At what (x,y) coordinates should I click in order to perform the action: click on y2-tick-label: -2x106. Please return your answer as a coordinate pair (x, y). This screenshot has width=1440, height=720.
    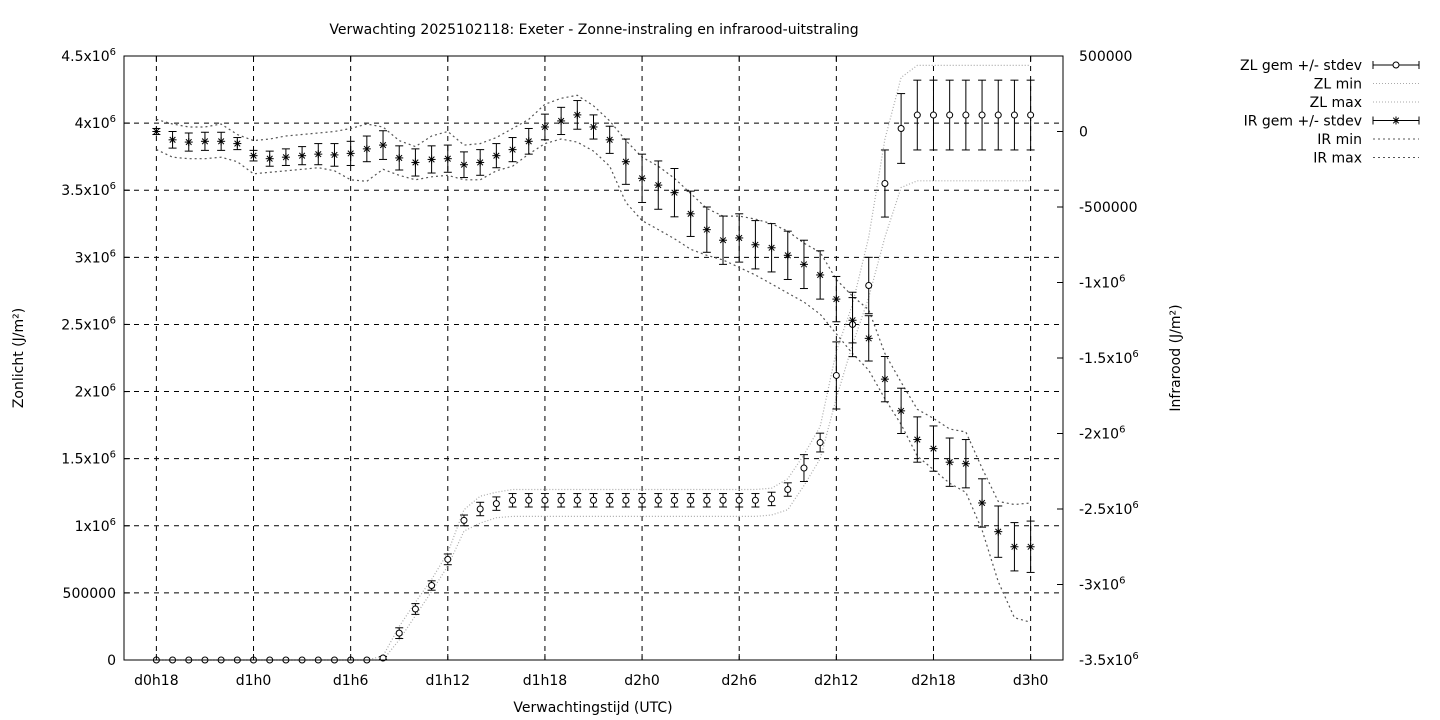
    Looking at the image, I should click on (1102, 434).